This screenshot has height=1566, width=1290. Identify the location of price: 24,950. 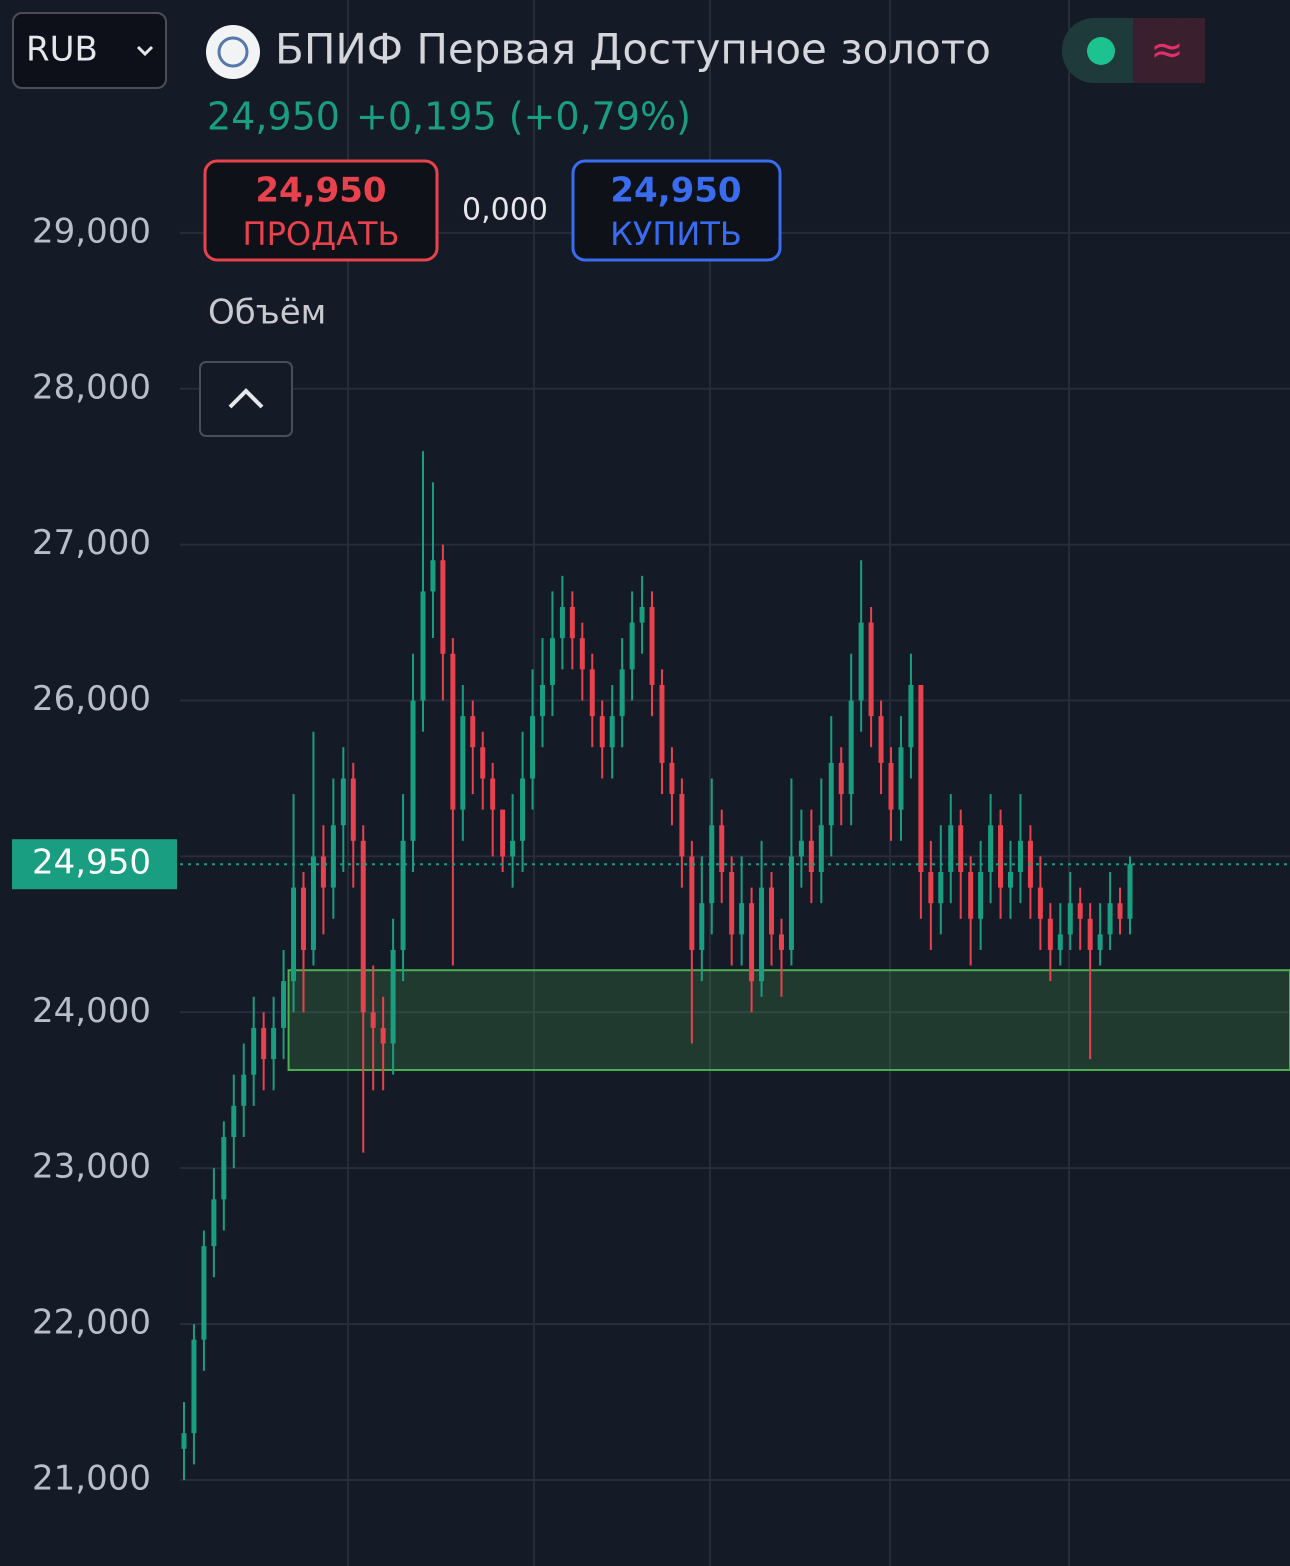
(273, 117).